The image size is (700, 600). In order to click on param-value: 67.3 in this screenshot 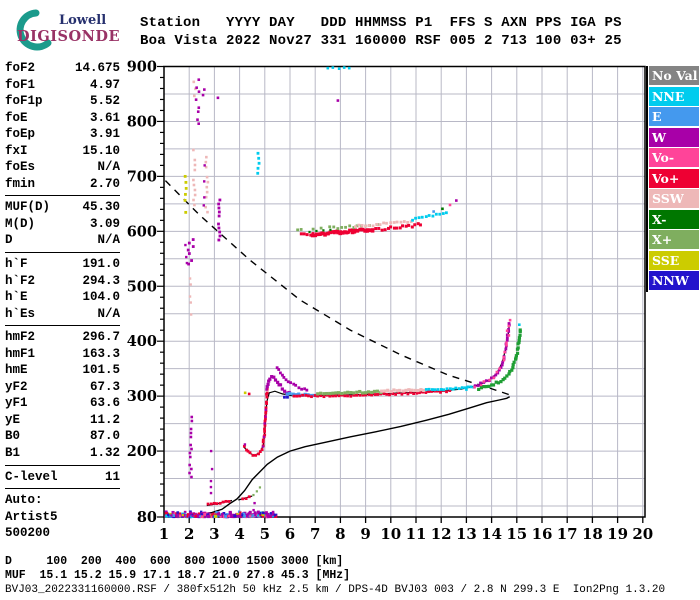, I will do `click(104, 386)`.